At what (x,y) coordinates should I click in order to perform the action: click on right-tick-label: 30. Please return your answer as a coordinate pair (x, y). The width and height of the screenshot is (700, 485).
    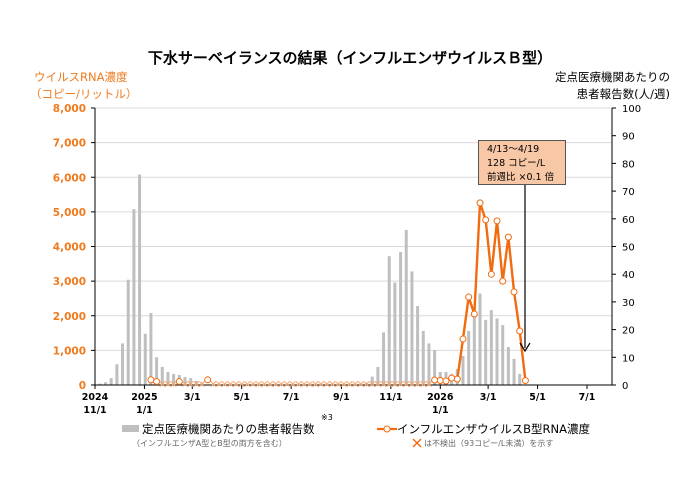
    Looking at the image, I should click on (628, 303).